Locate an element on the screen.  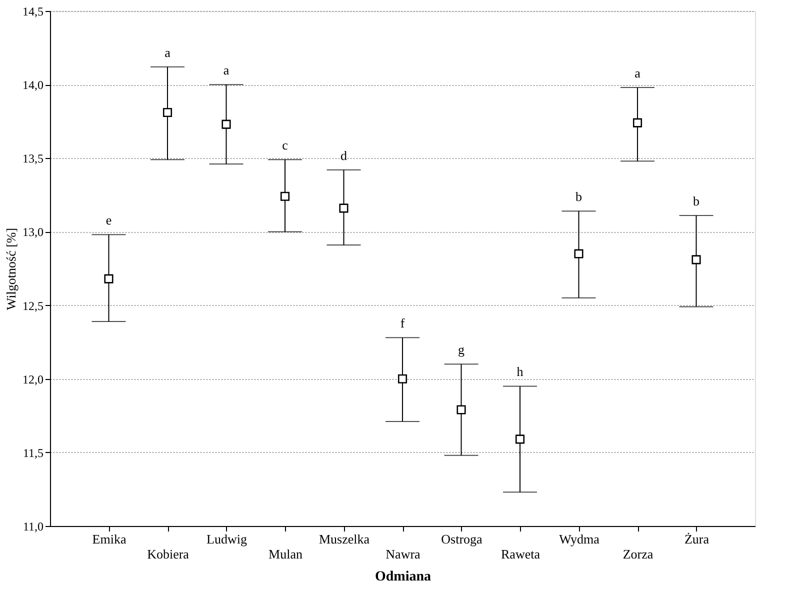
annotation: c is located at coordinates (285, 145).